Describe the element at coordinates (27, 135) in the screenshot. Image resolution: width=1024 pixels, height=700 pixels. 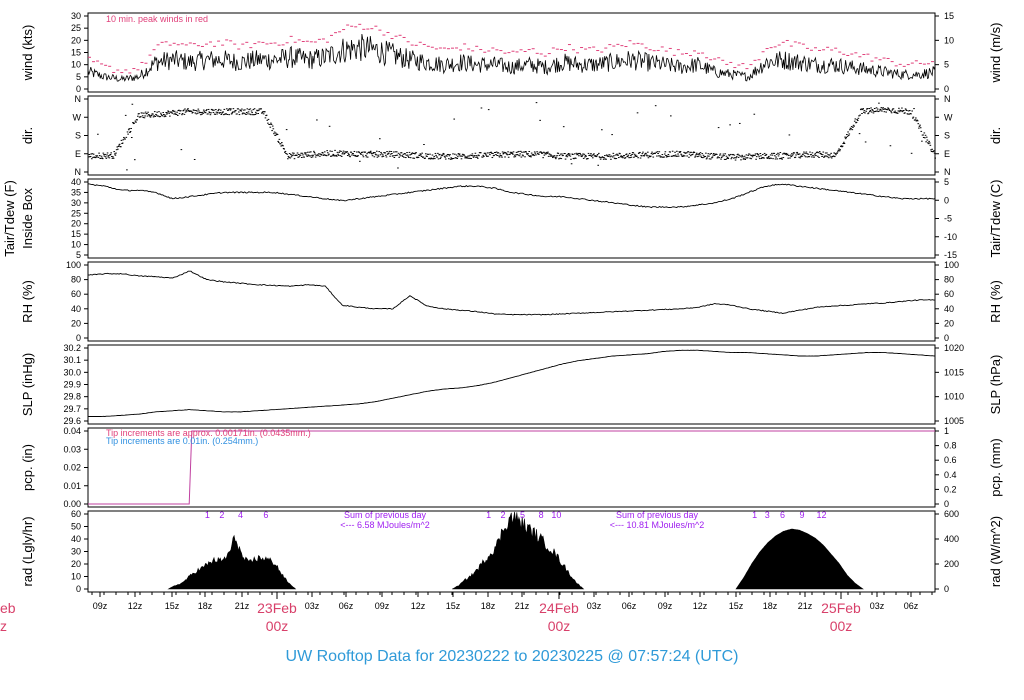
I see `y-axis-label-left: dir.` at that location.